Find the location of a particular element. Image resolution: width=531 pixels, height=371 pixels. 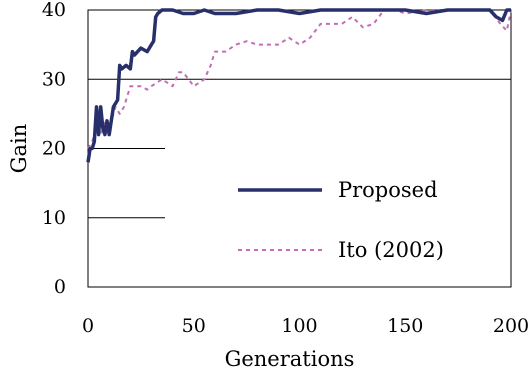

y-tick-label: 20 is located at coordinates (54, 149).